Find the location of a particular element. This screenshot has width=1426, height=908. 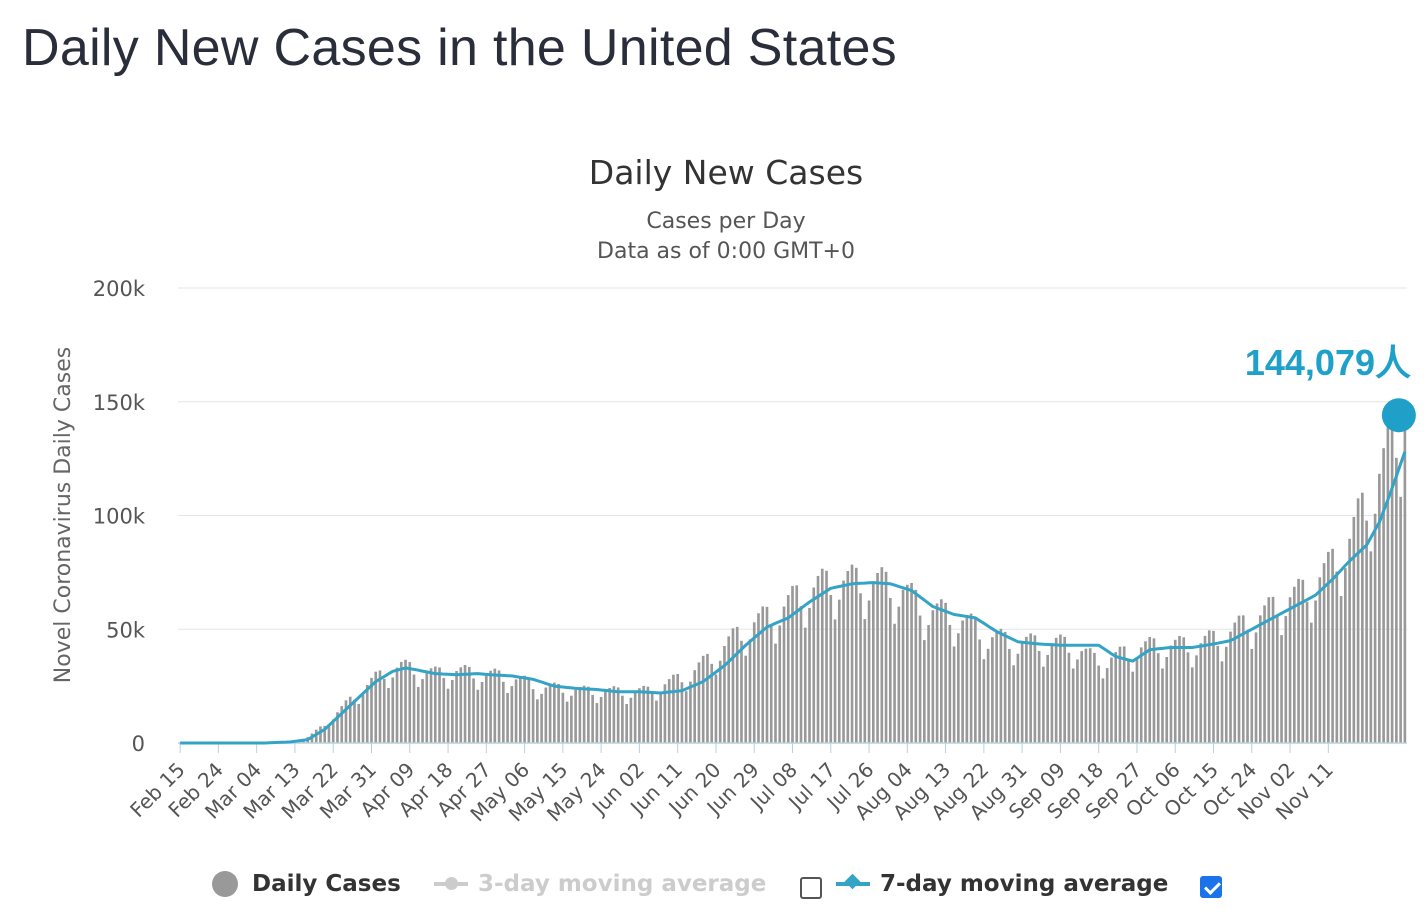

y-tick-label: 50k is located at coordinates (126, 630).